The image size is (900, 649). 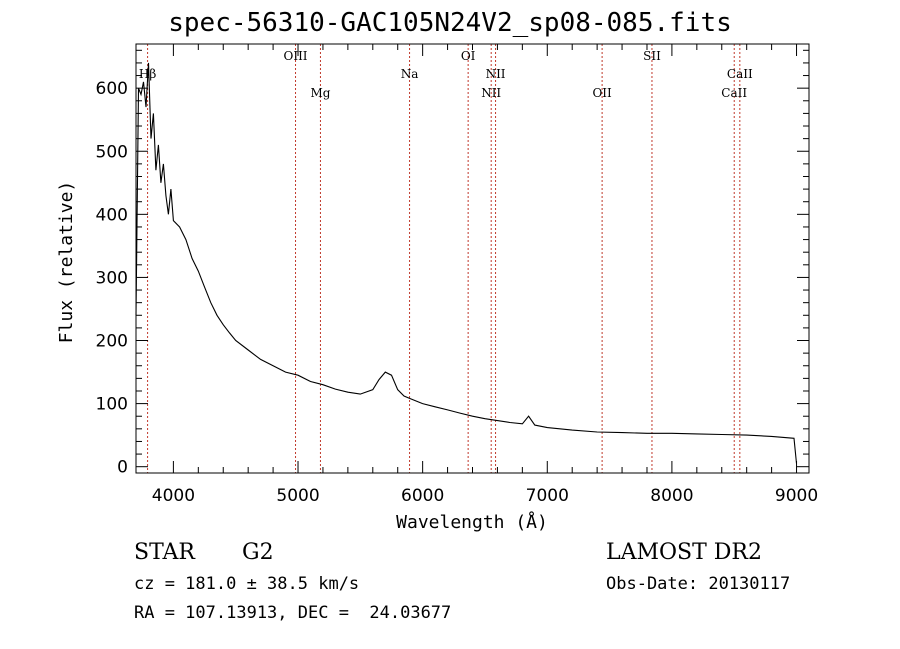 I want to click on line-marker-label: Mg, so click(x=320, y=93).